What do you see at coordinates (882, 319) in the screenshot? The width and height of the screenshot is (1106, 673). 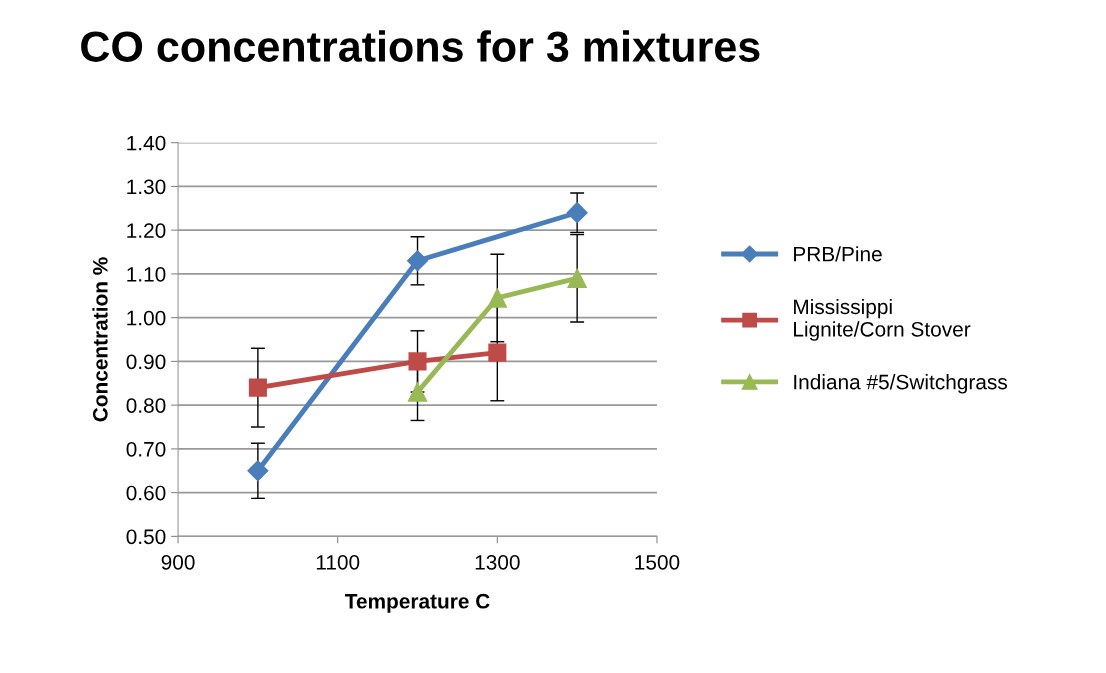 I see `legend-label: Mississippi Lignite/Corn Stover` at bounding box center [882, 319].